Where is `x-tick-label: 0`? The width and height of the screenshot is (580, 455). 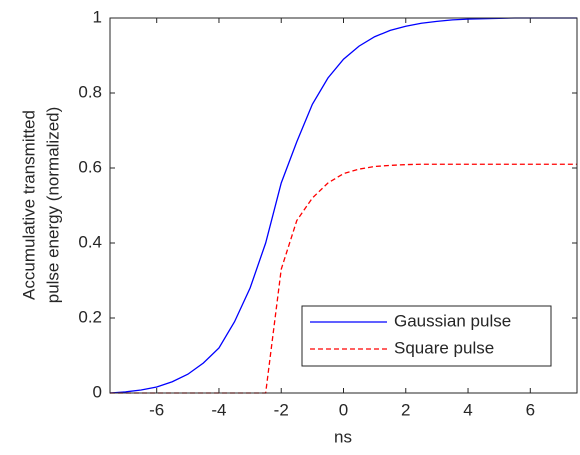
x-tick-label: 0 is located at coordinates (343, 409).